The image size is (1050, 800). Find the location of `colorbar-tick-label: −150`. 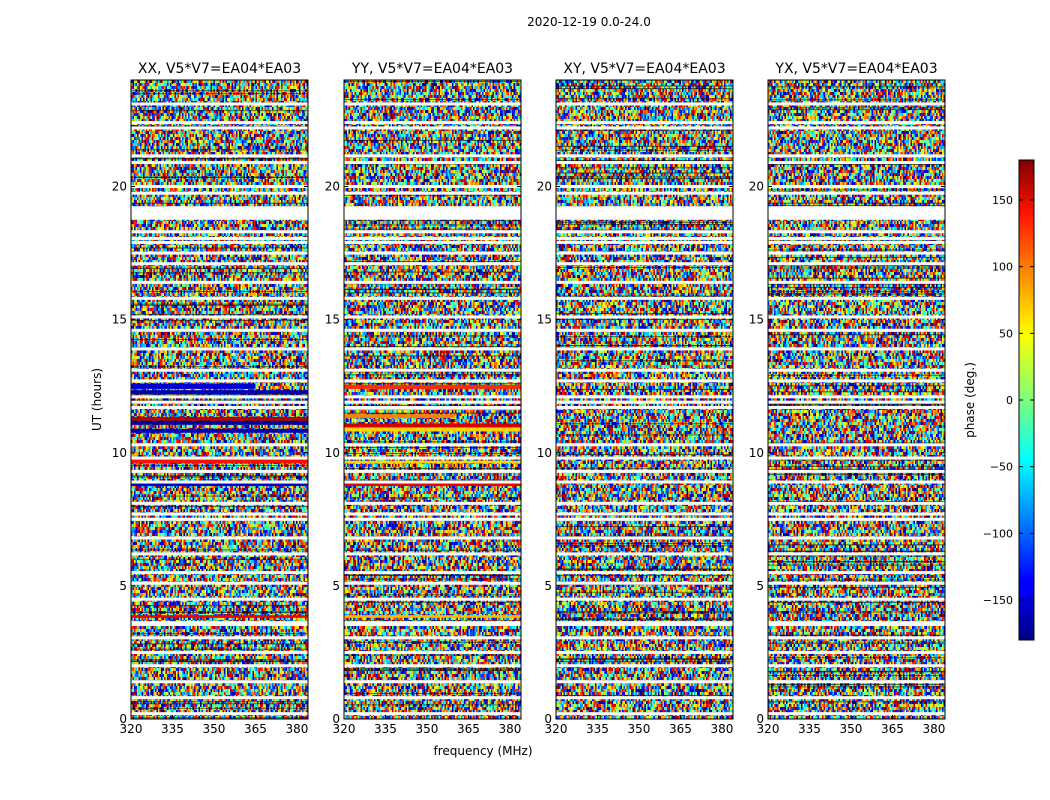

colorbar-tick-label: −150 is located at coordinates (998, 600).